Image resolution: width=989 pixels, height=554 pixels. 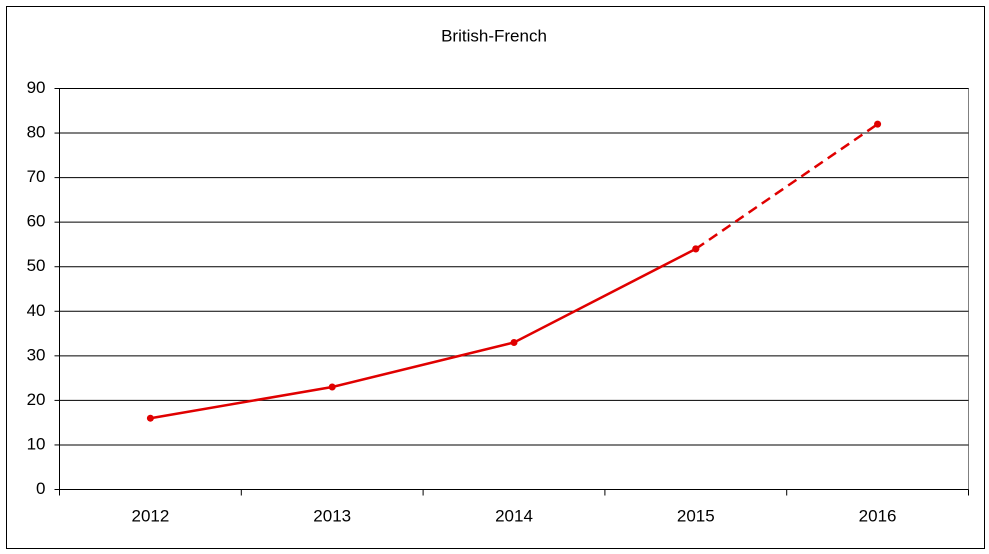 I want to click on y-tick-label: 10, so click(x=36, y=443).